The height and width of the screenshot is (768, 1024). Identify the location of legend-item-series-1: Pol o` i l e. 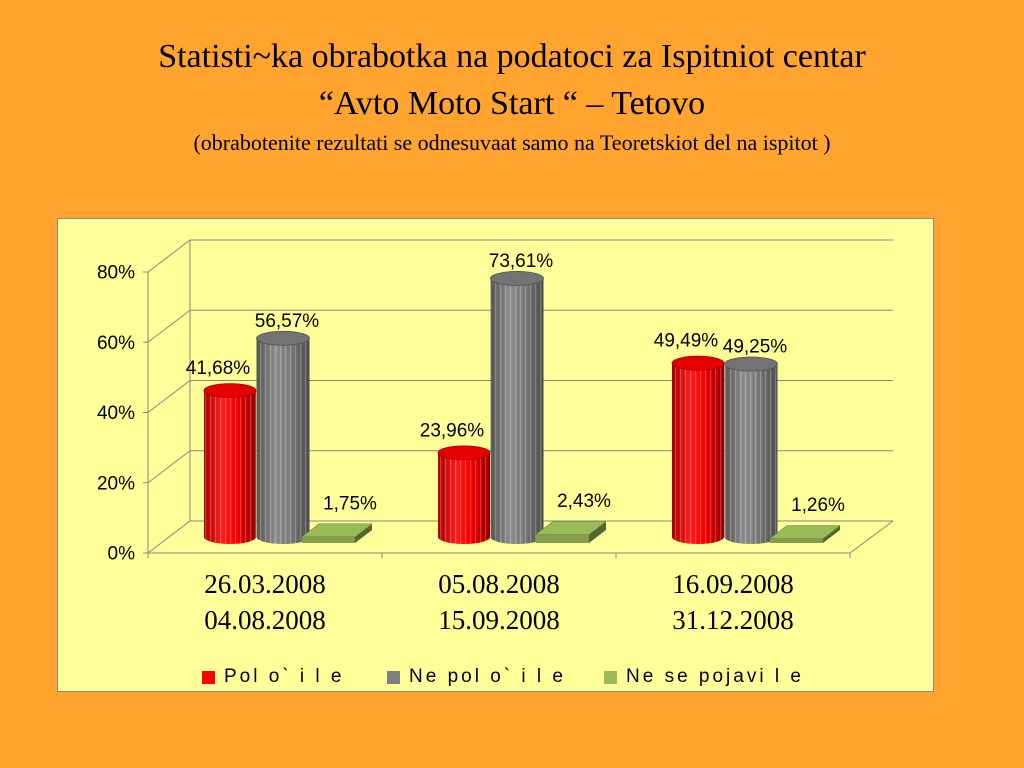
(273, 677).